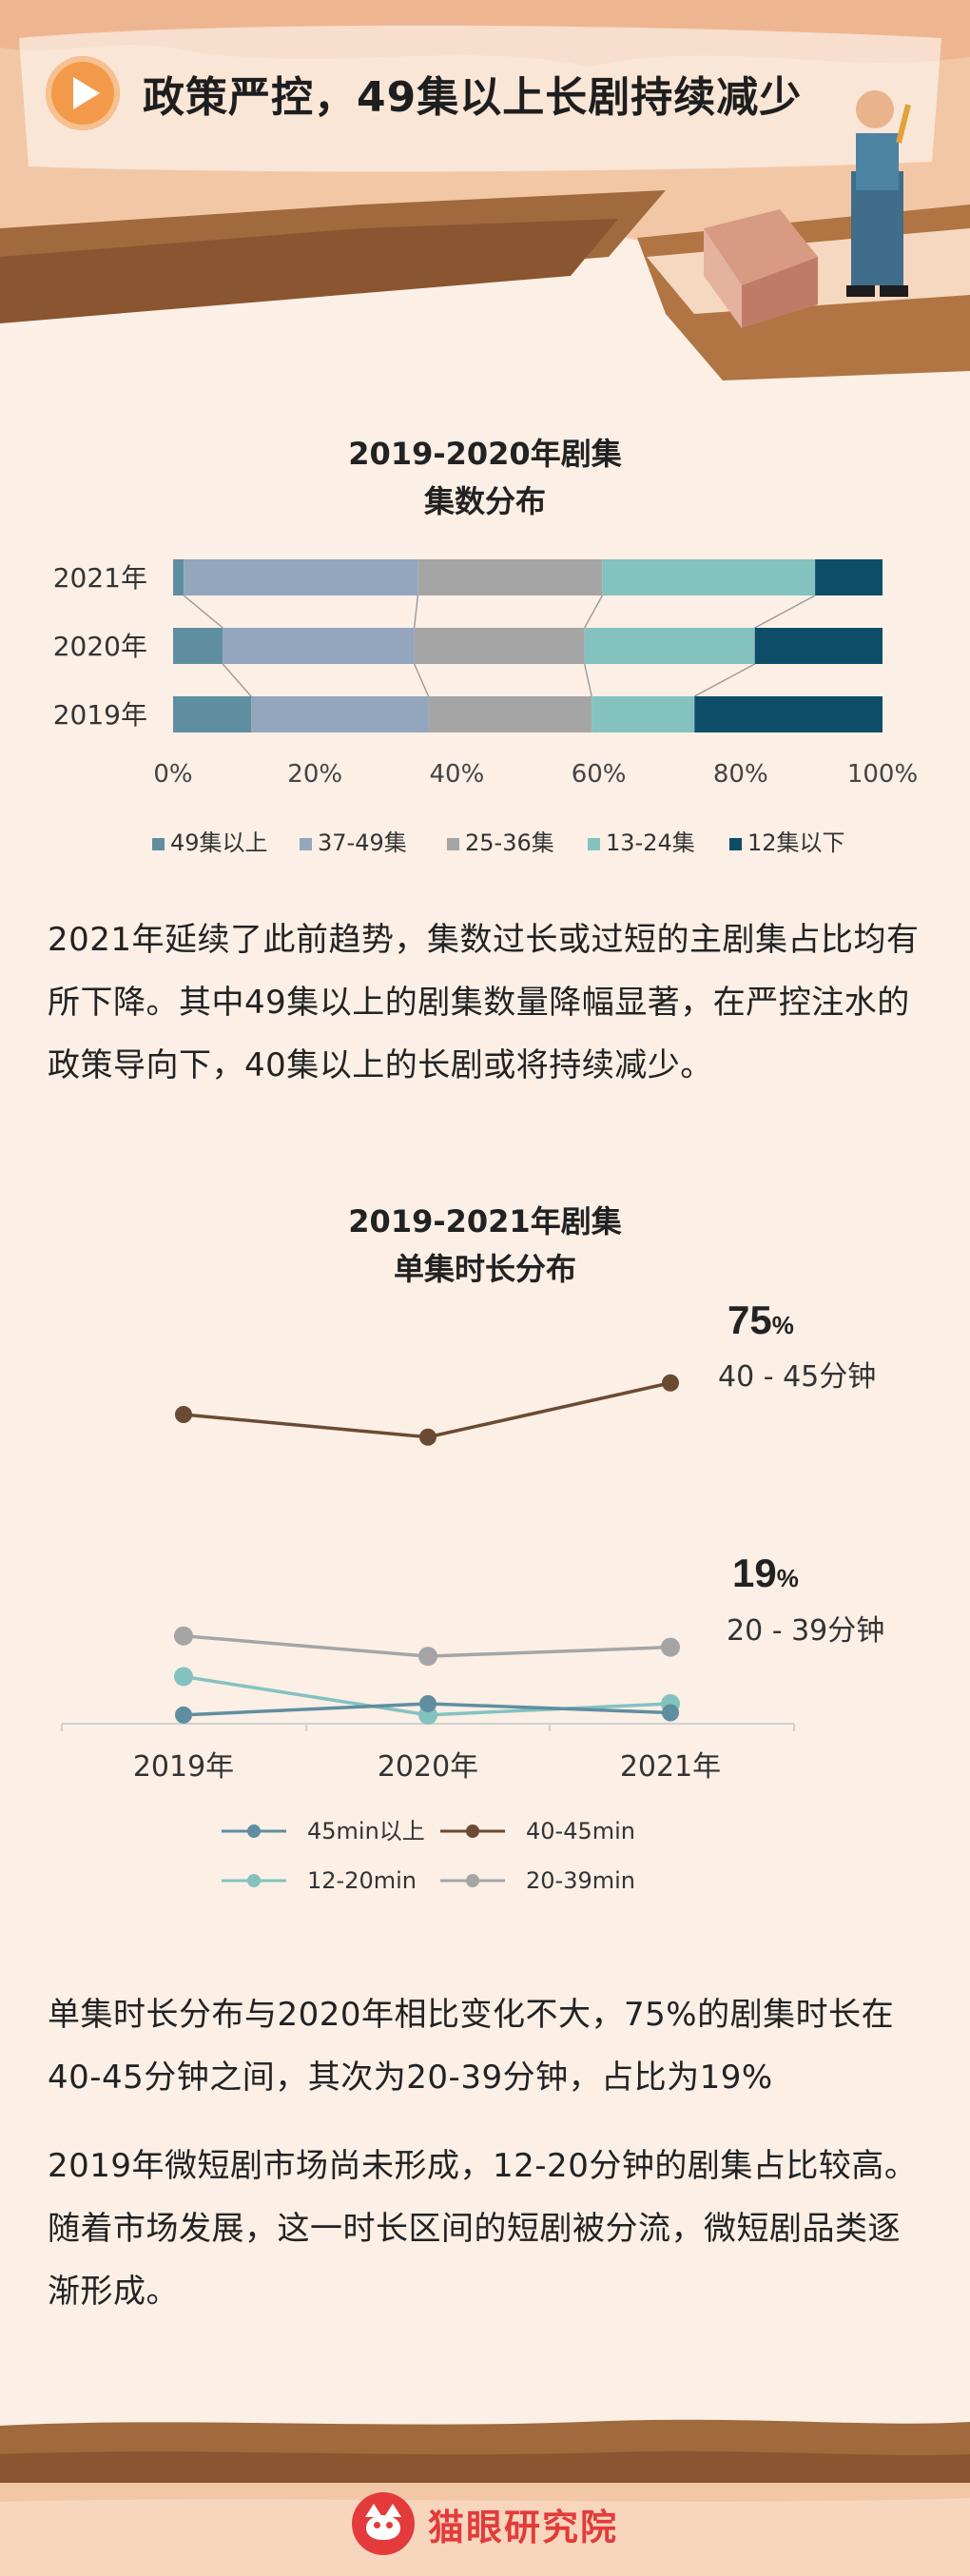 Image resolution: width=970 pixels, height=2576 pixels. What do you see at coordinates (761, 1320) in the screenshot?
I see `annotation-top-value: 75%` at bounding box center [761, 1320].